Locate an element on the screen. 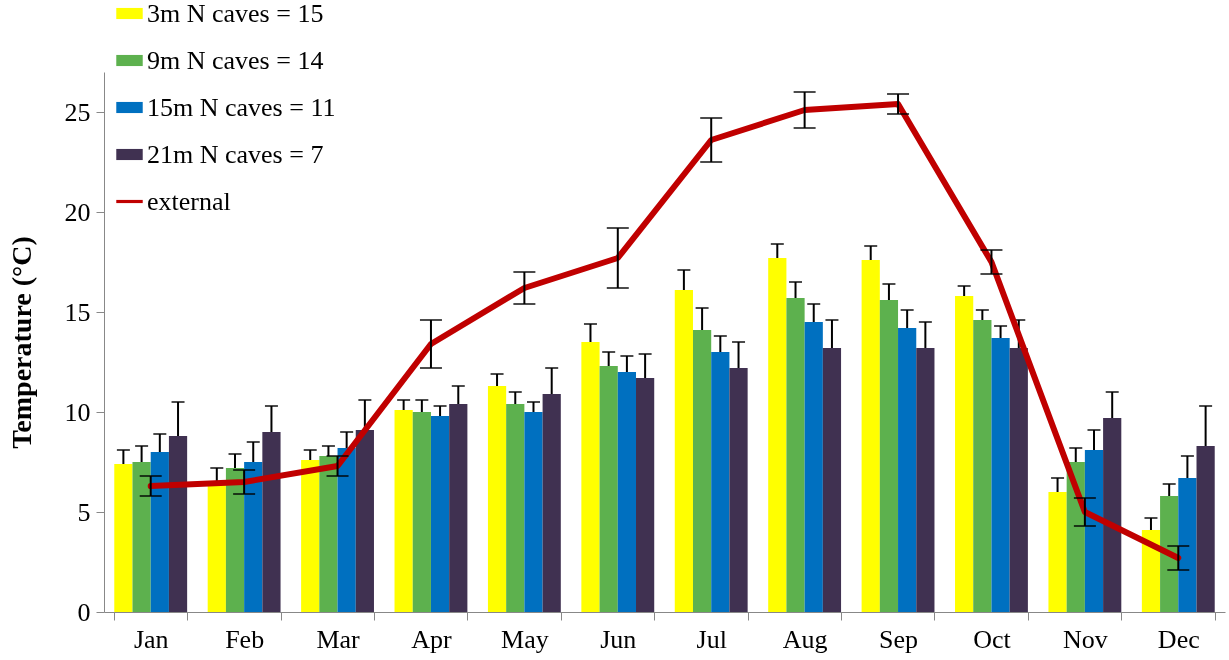 Image resolution: width=1229 pixels, height=660 pixels. x-tick-label: Jan is located at coordinates (151, 639).